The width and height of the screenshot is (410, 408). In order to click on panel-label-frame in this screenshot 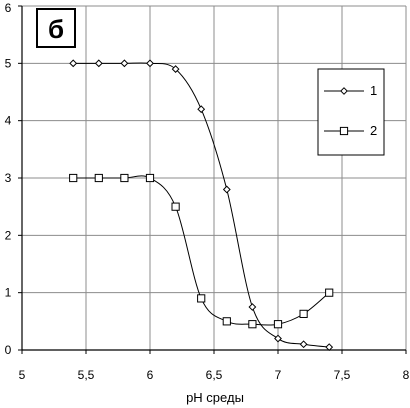, I will do `click(56, 28)`.